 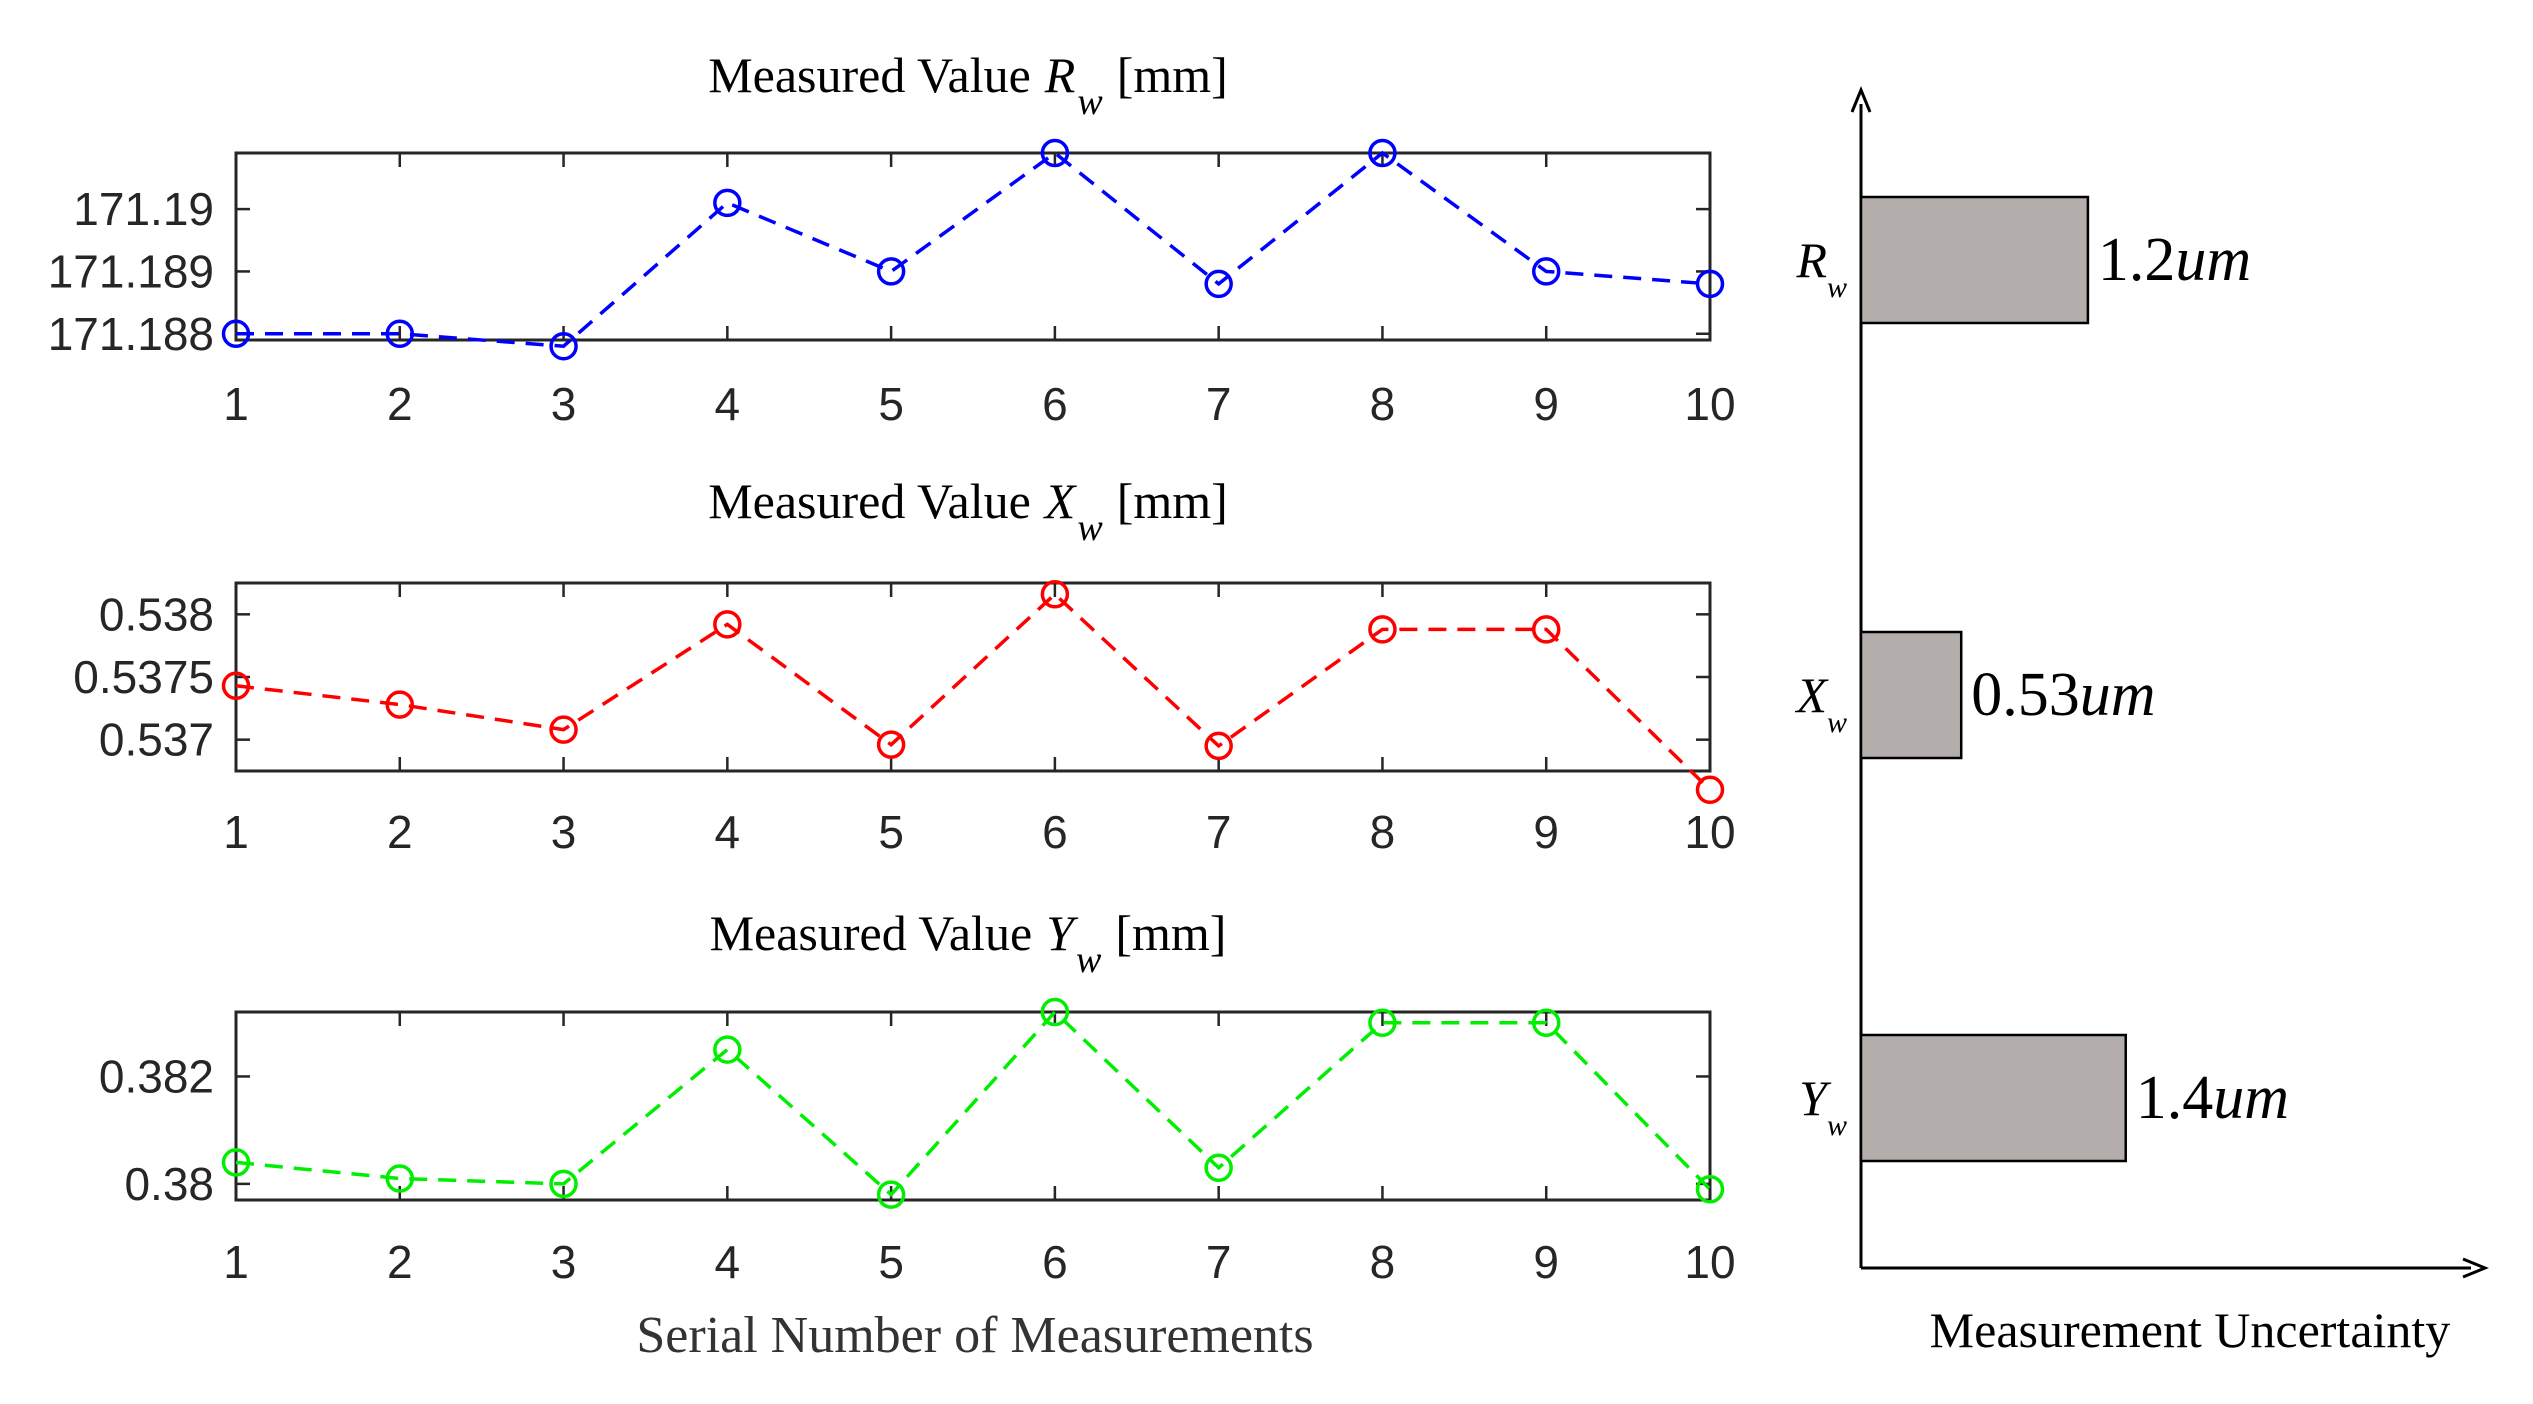 I want to click on series-line-Xw, so click(x=973, y=691).